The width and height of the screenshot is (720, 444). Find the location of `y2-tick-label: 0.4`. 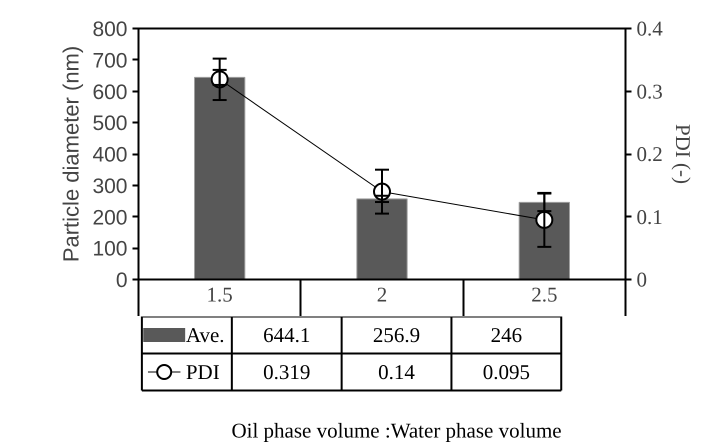

y2-tick-label: 0.4 is located at coordinates (650, 28).